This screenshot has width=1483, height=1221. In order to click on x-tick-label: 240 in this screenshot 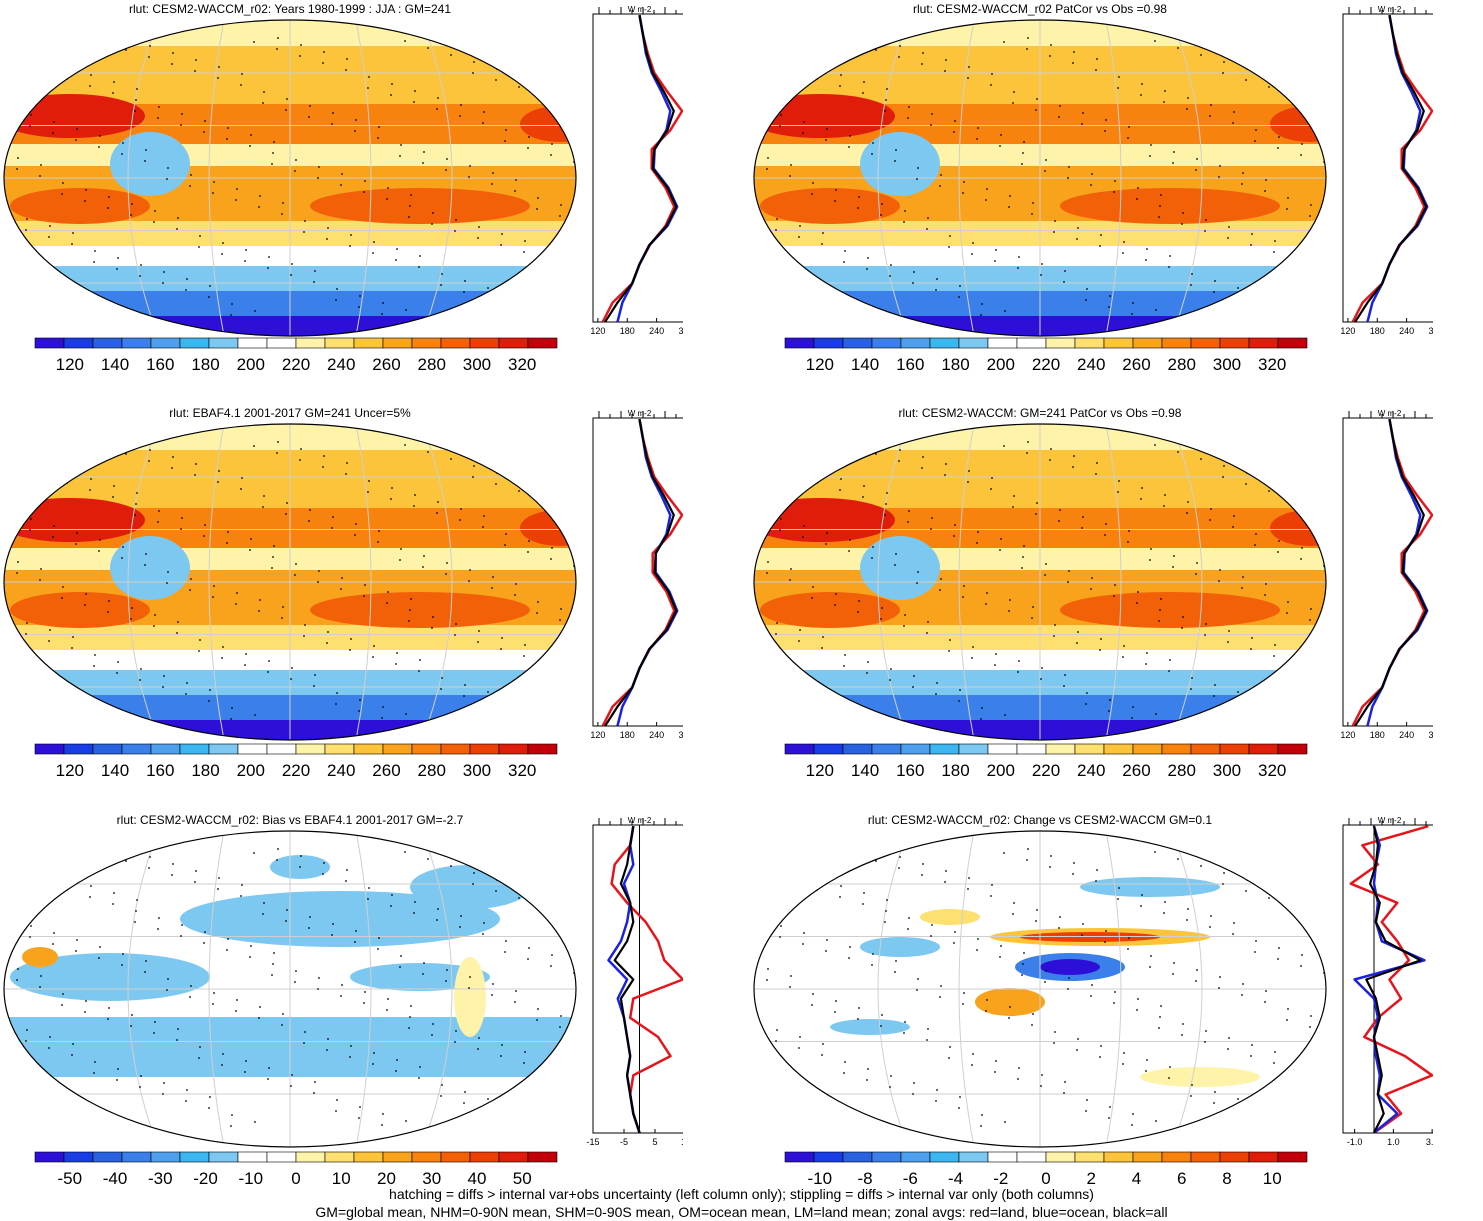, I will do `click(656, 735)`.